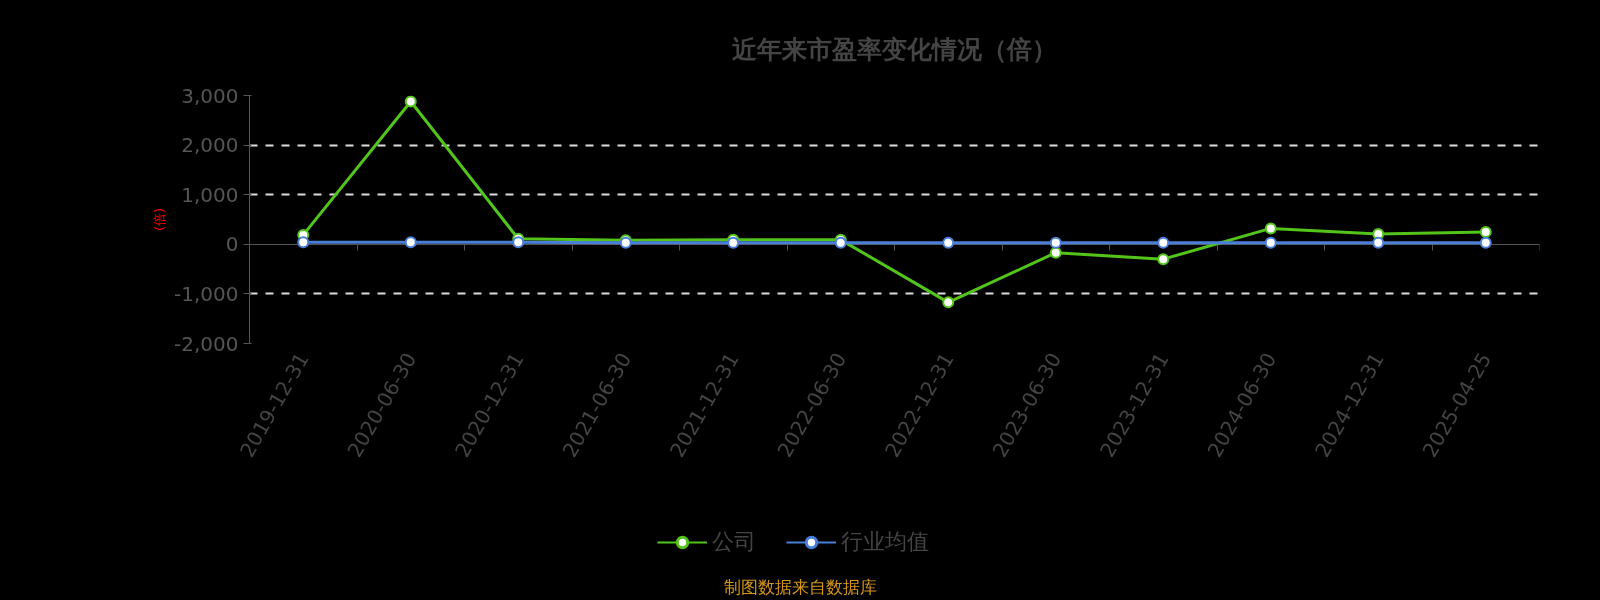 The image size is (1600, 600). What do you see at coordinates (232, 244) in the screenshot?
I see `y-tick-label: 0` at bounding box center [232, 244].